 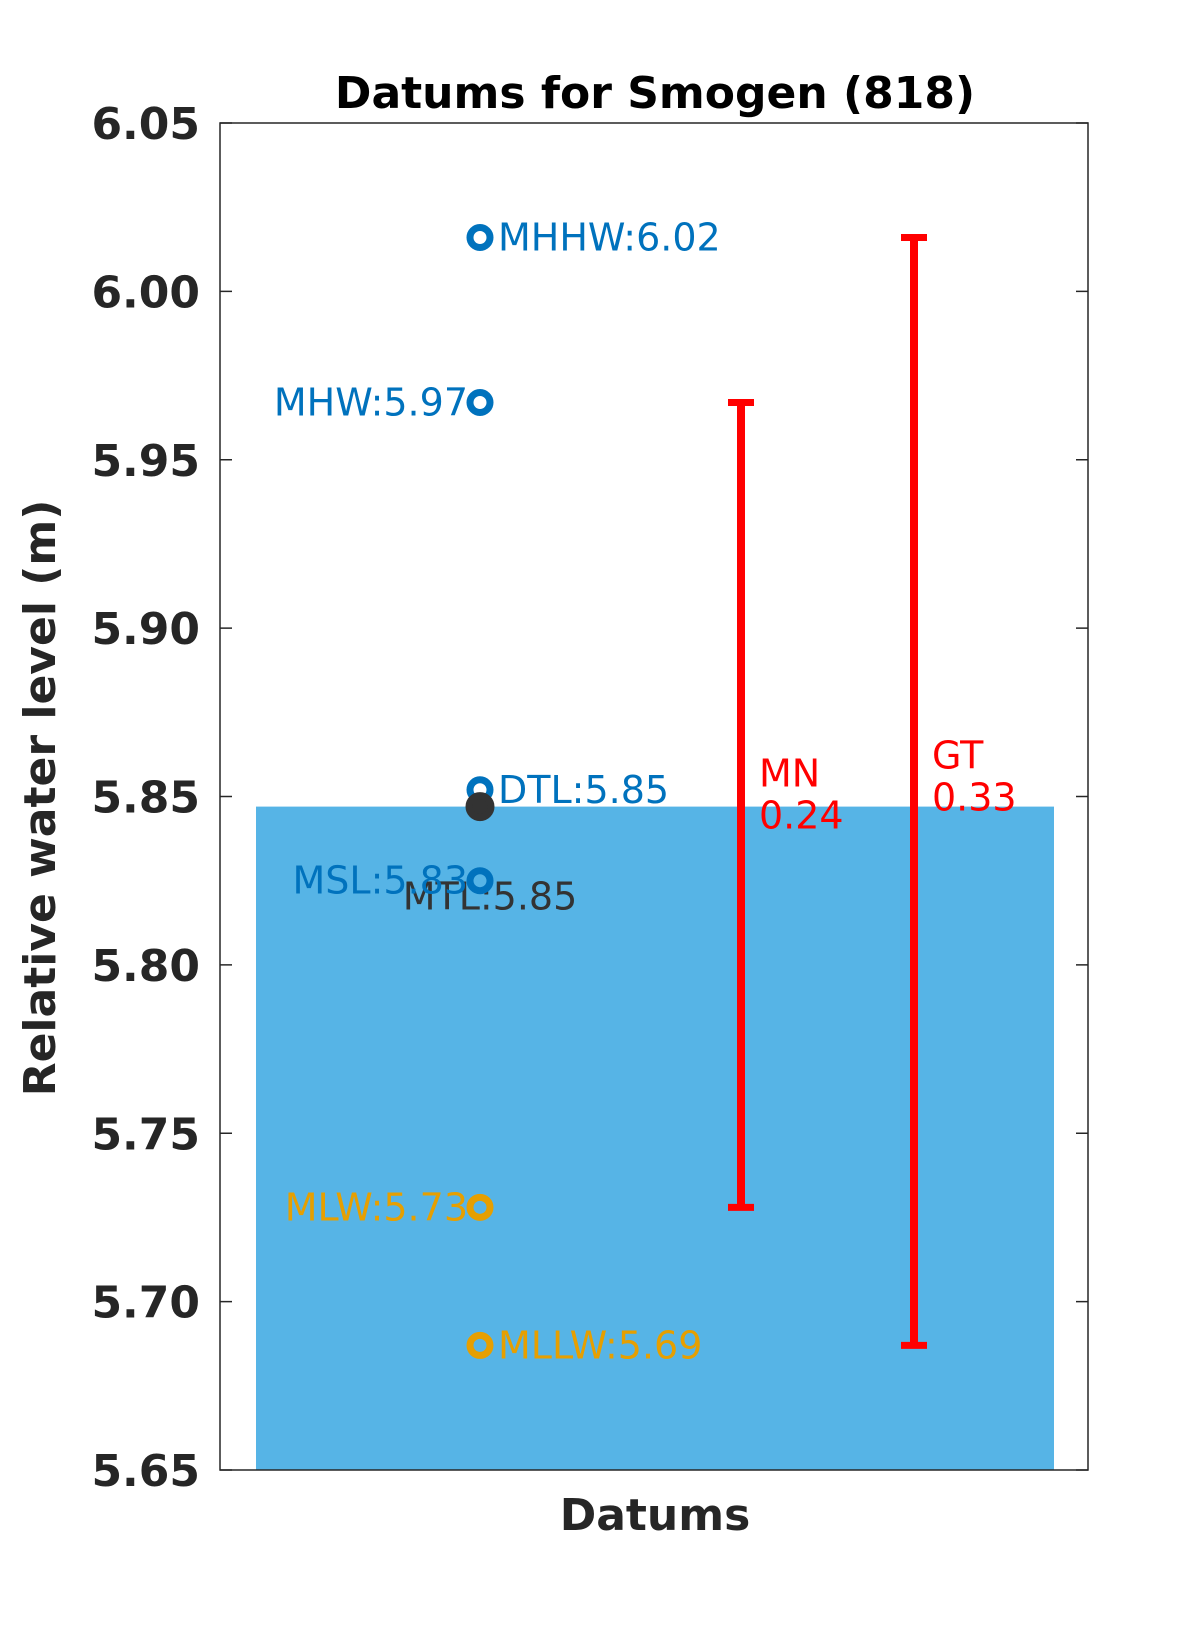 I want to click on y-tick-label: 5.95, so click(x=145, y=461).